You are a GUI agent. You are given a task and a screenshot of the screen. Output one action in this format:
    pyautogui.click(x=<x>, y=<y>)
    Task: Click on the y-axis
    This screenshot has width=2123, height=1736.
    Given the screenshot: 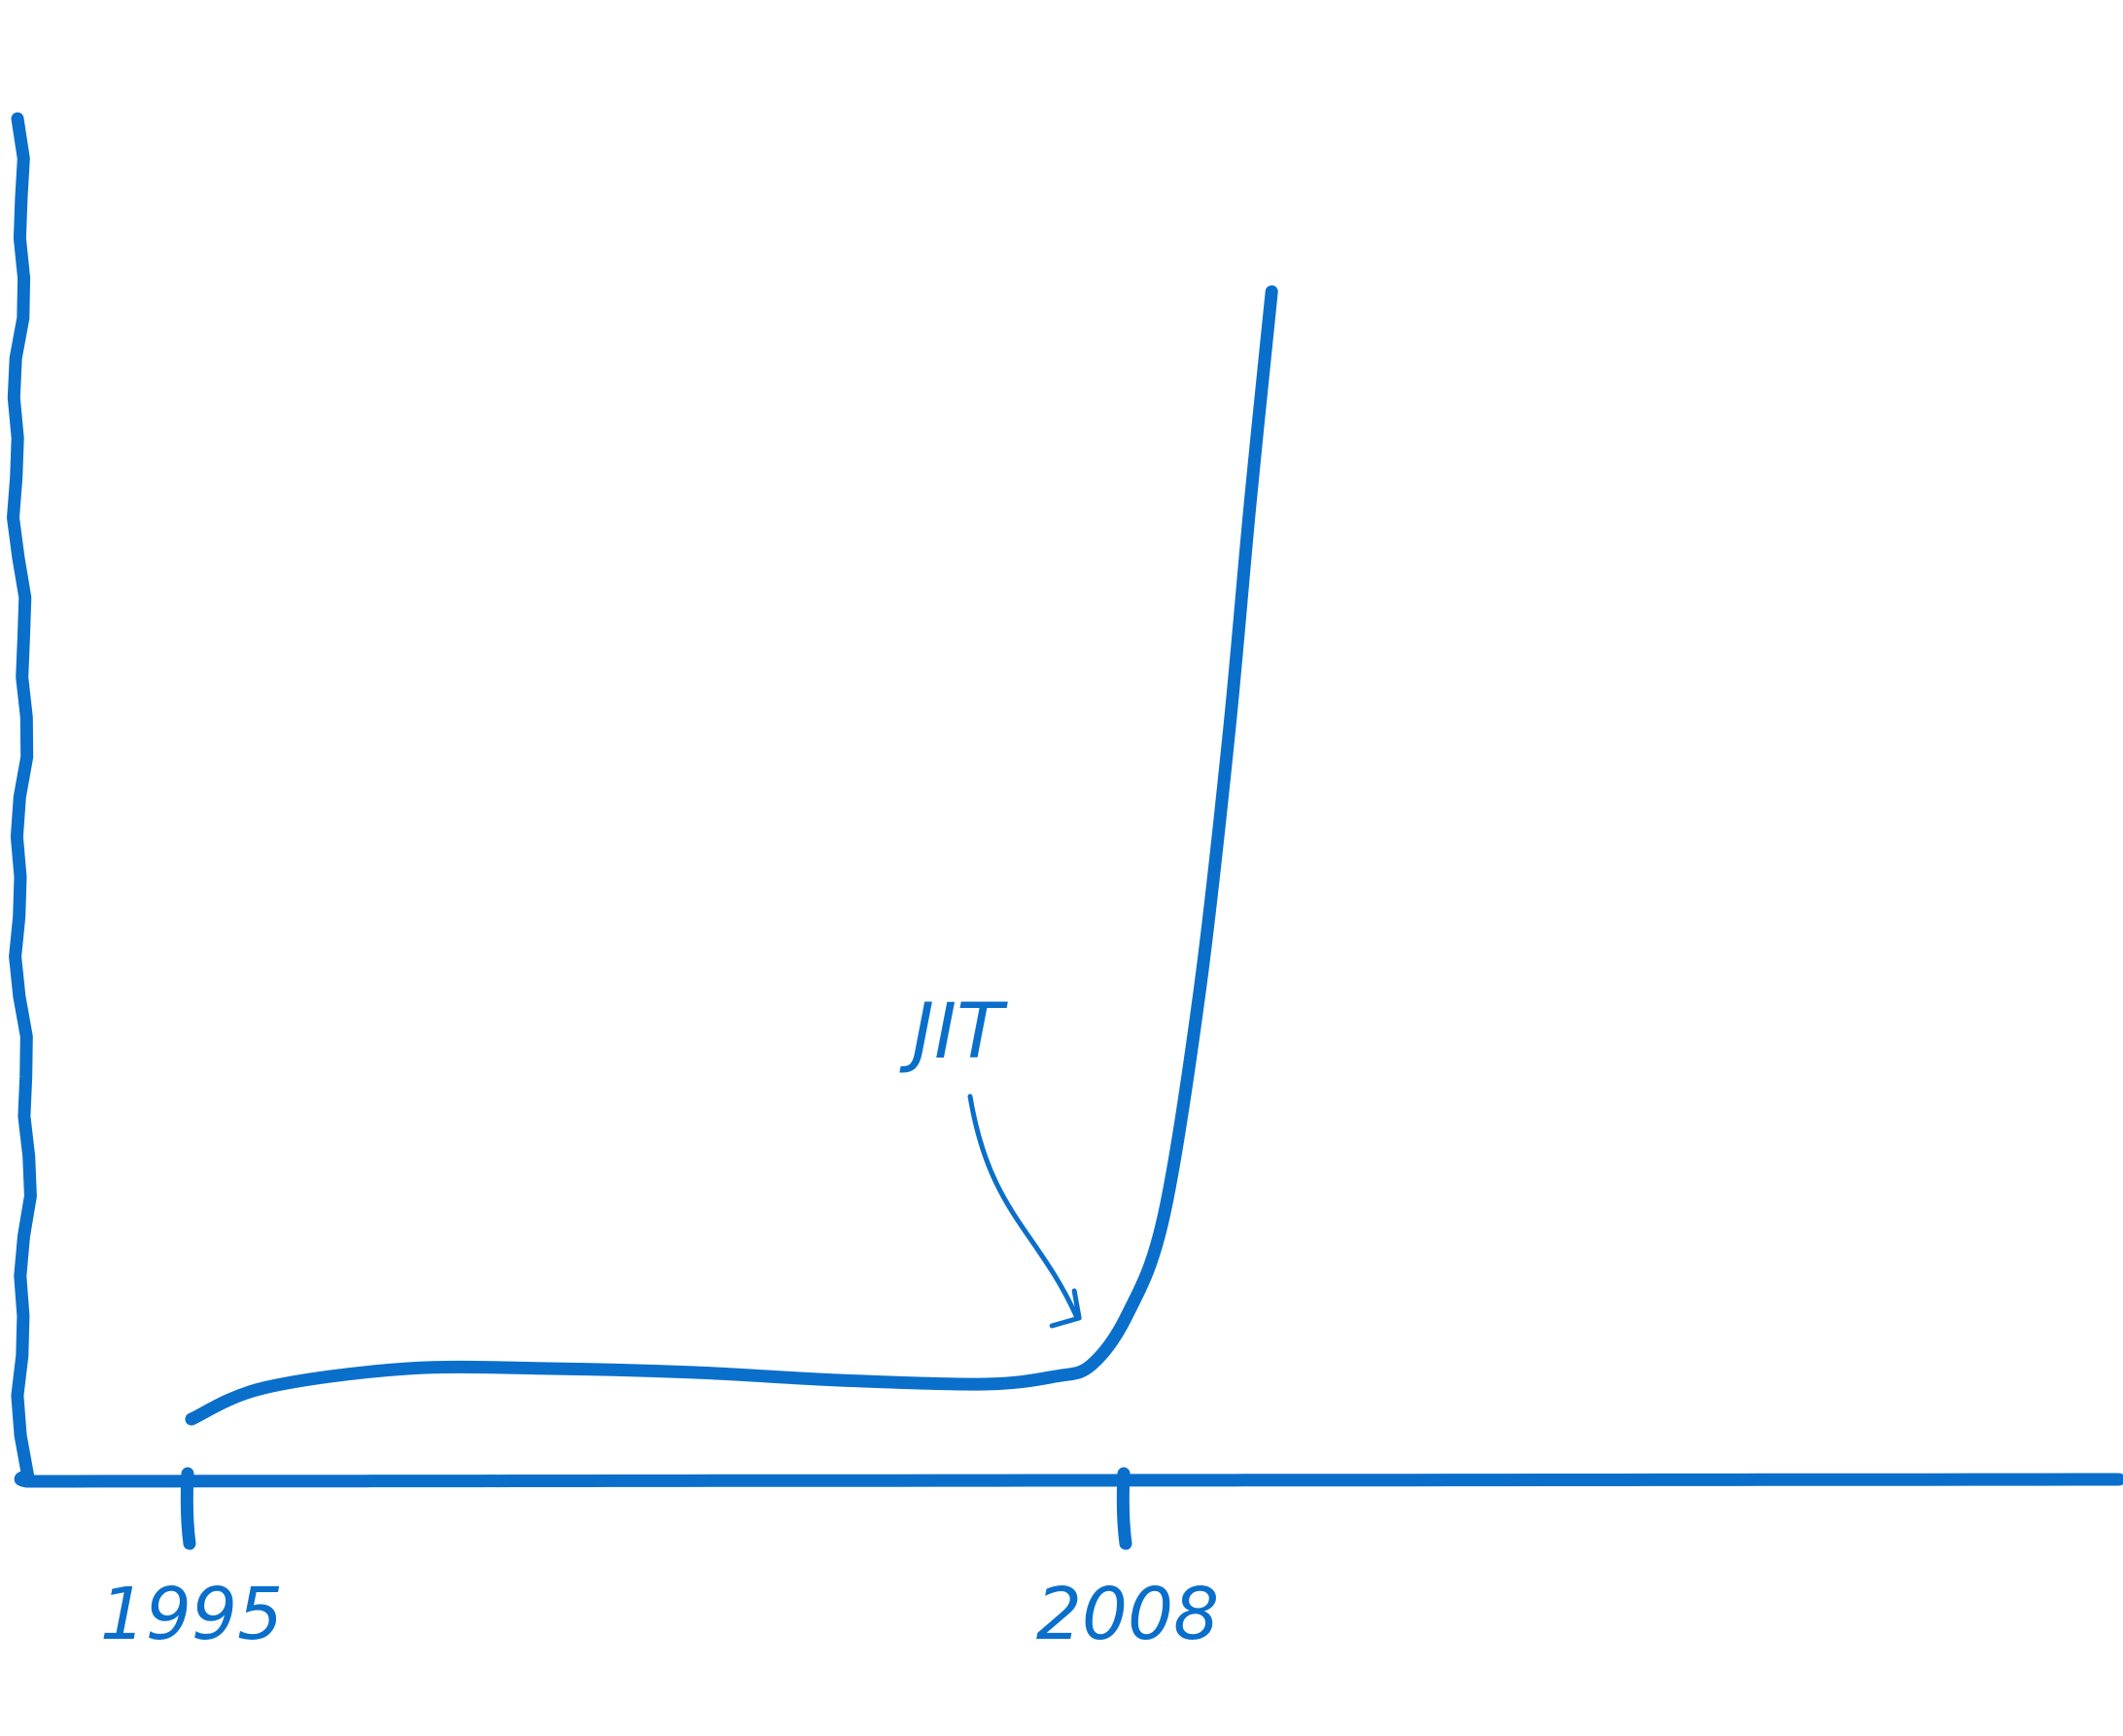 What is the action you would take?
    pyautogui.click(x=22, y=800)
    